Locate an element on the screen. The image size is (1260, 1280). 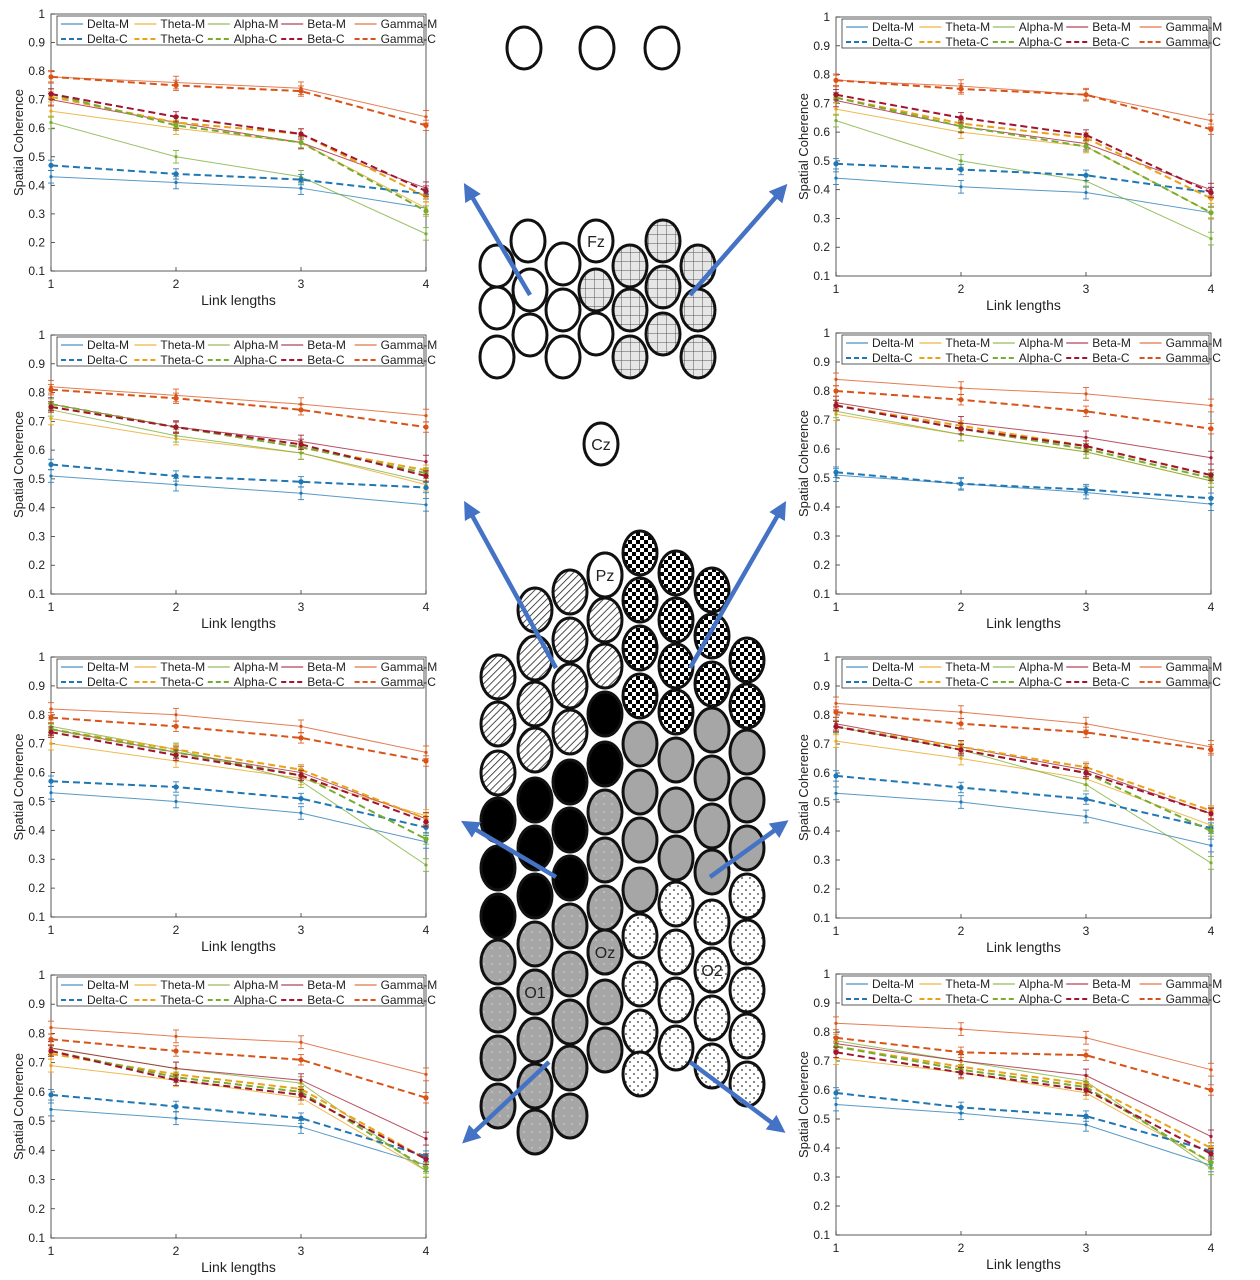
y-tick-label: 1 is located at coordinates (826, 657).